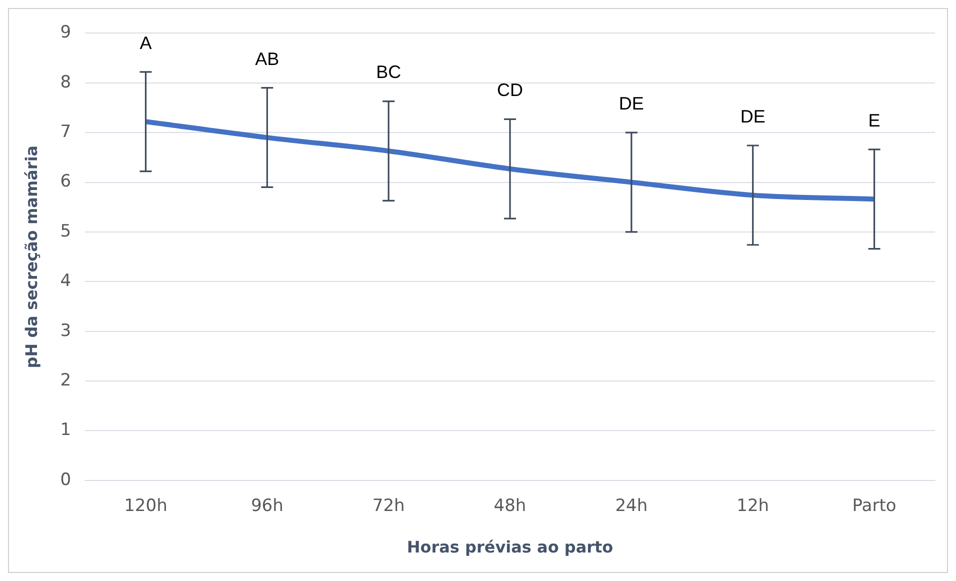  I want to click on annotation: AB, so click(267, 58).